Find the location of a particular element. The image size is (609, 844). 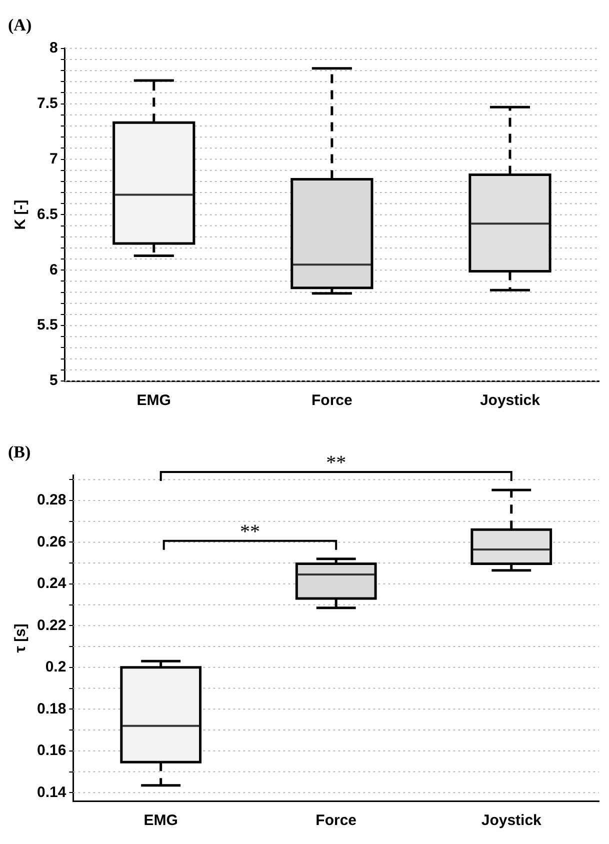

chart-title: (A) is located at coordinates (20, 25).